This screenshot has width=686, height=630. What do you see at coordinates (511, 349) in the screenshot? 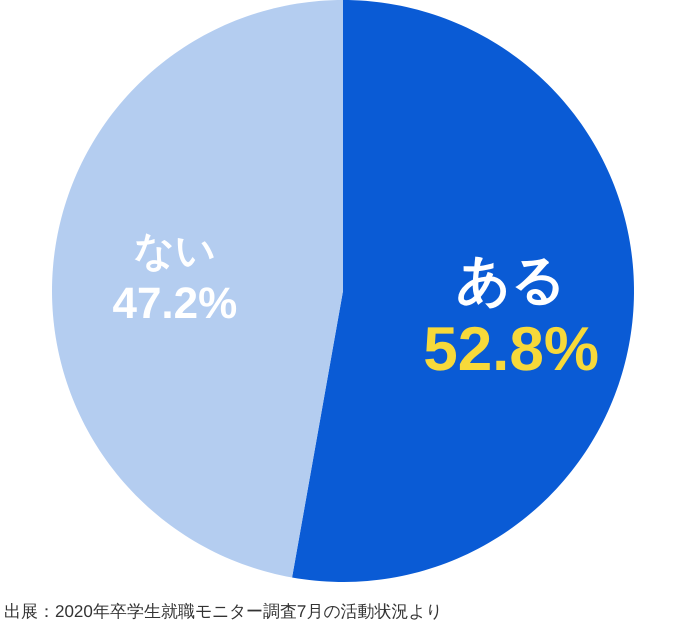
I see `data-label: 52.8%` at bounding box center [511, 349].